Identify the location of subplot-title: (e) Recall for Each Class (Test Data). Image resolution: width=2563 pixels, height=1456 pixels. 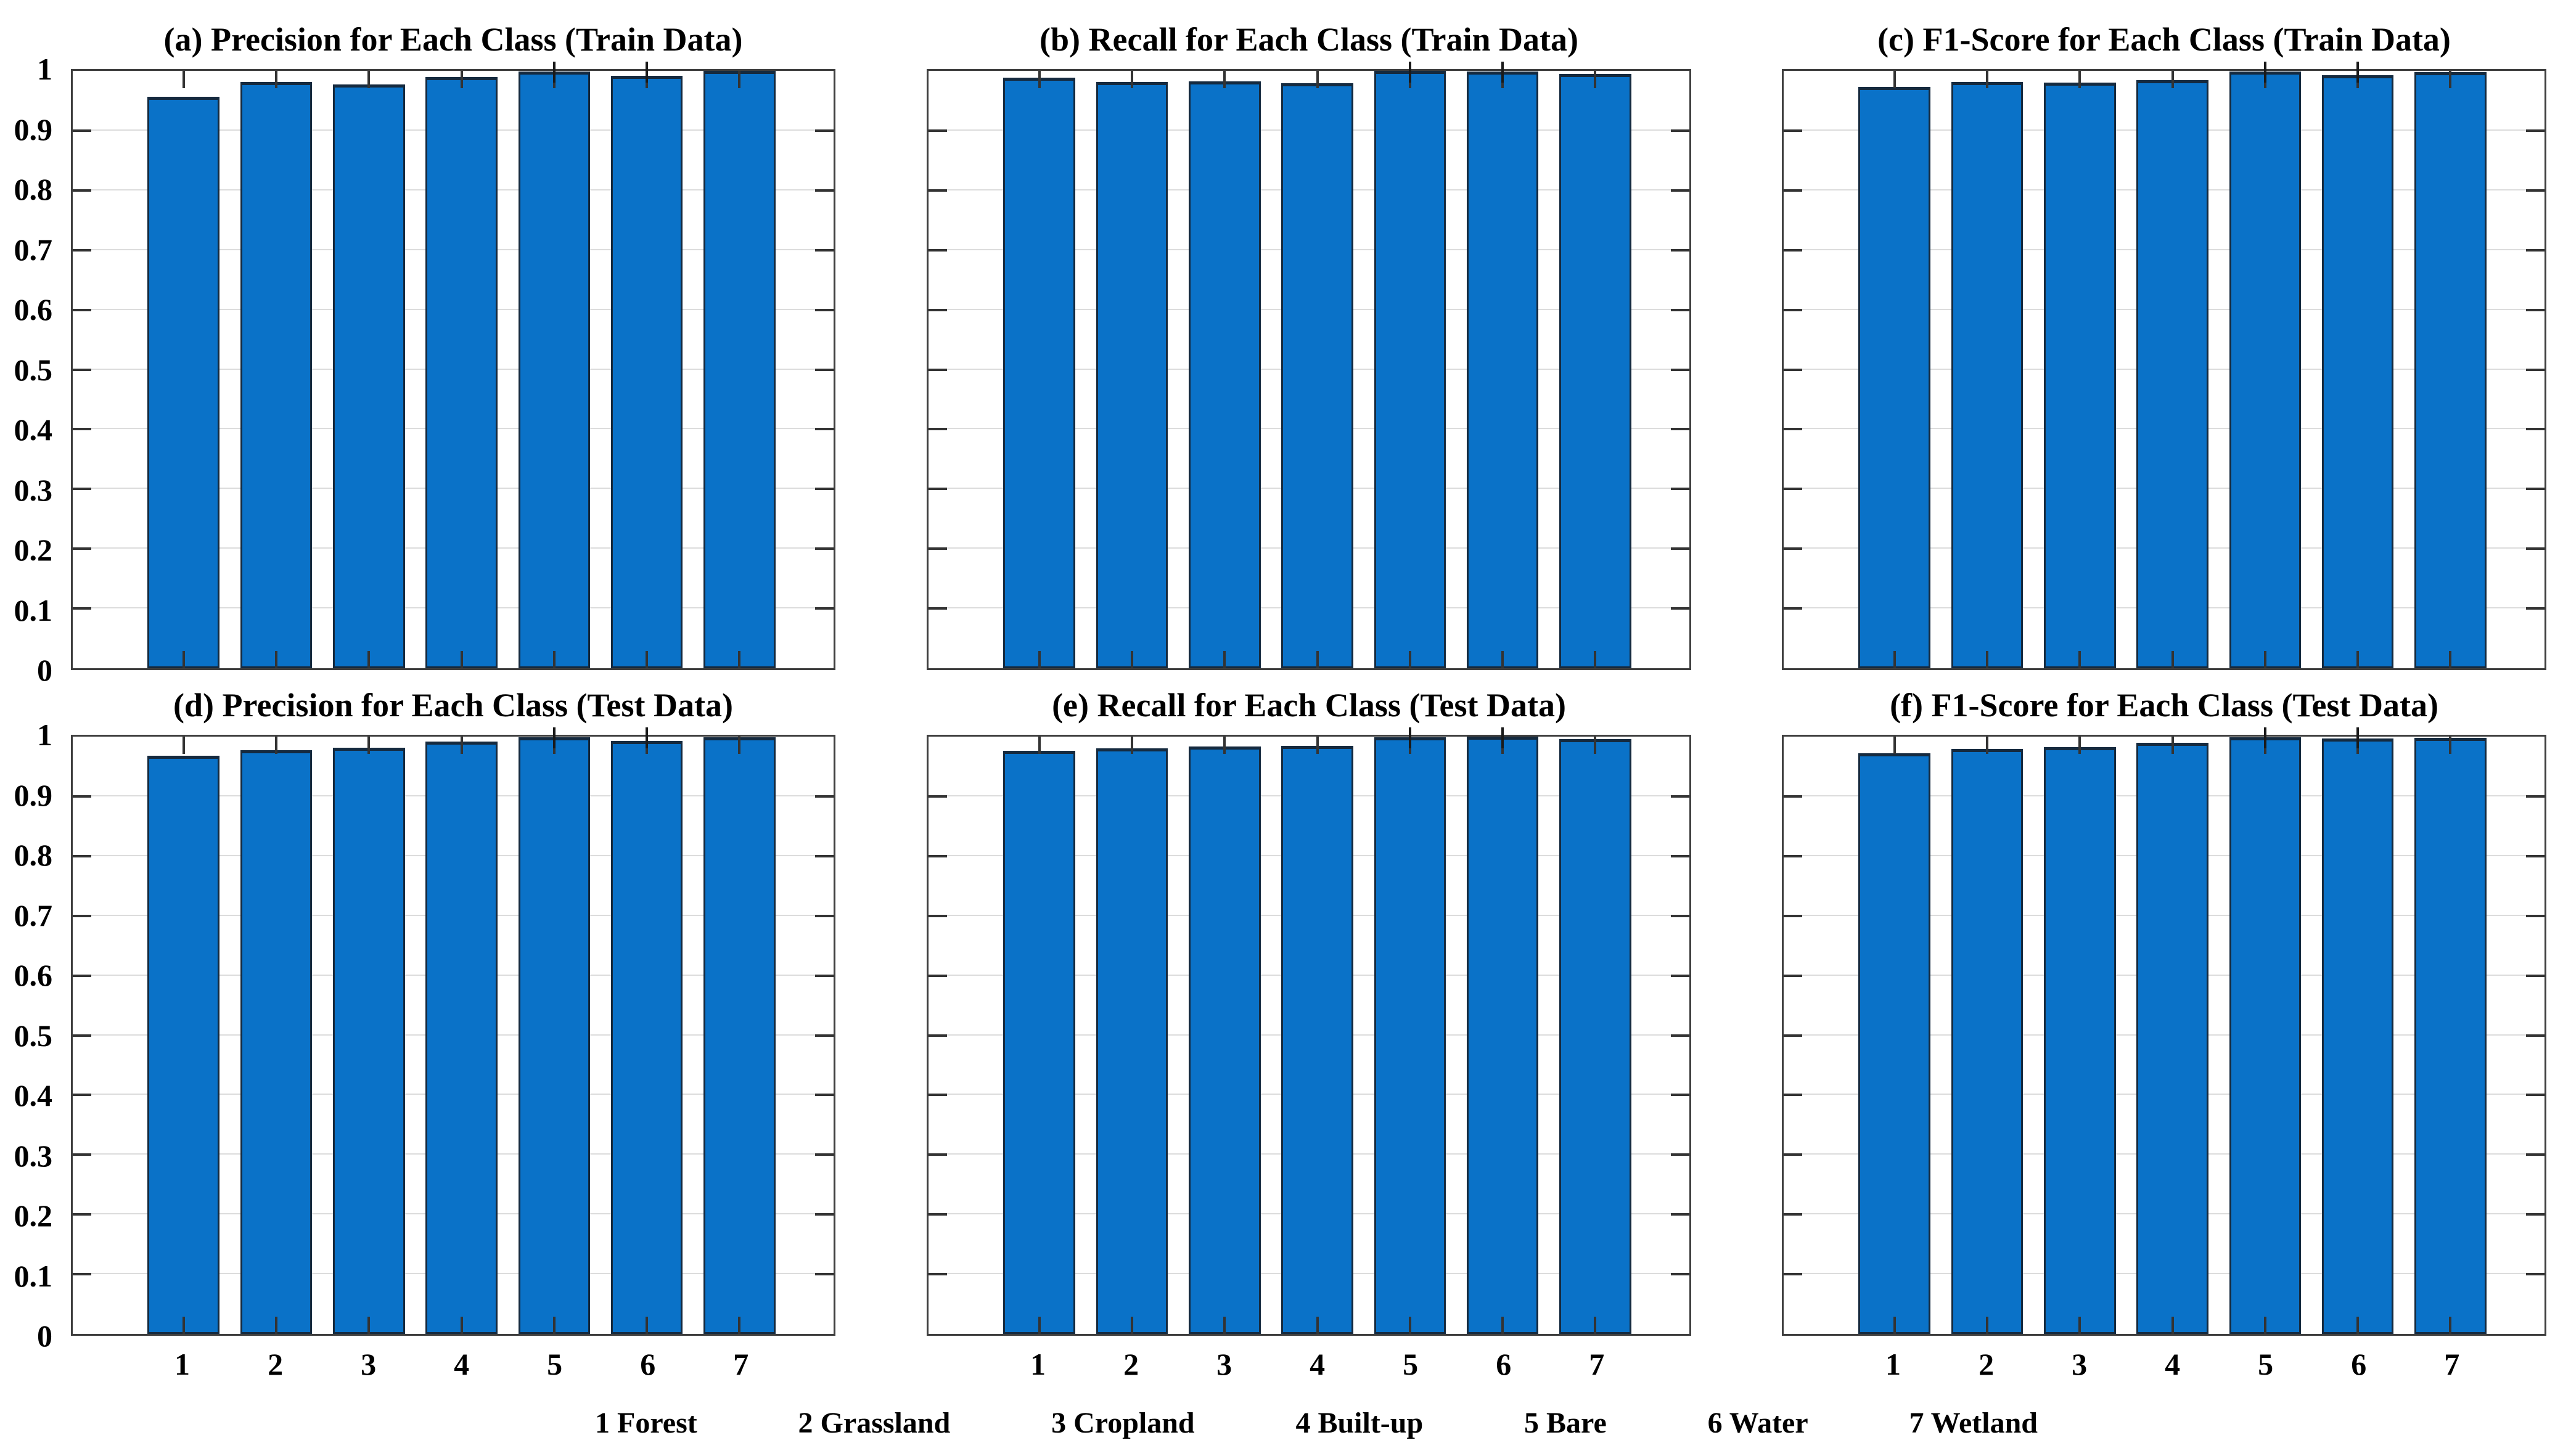
(1309, 705).